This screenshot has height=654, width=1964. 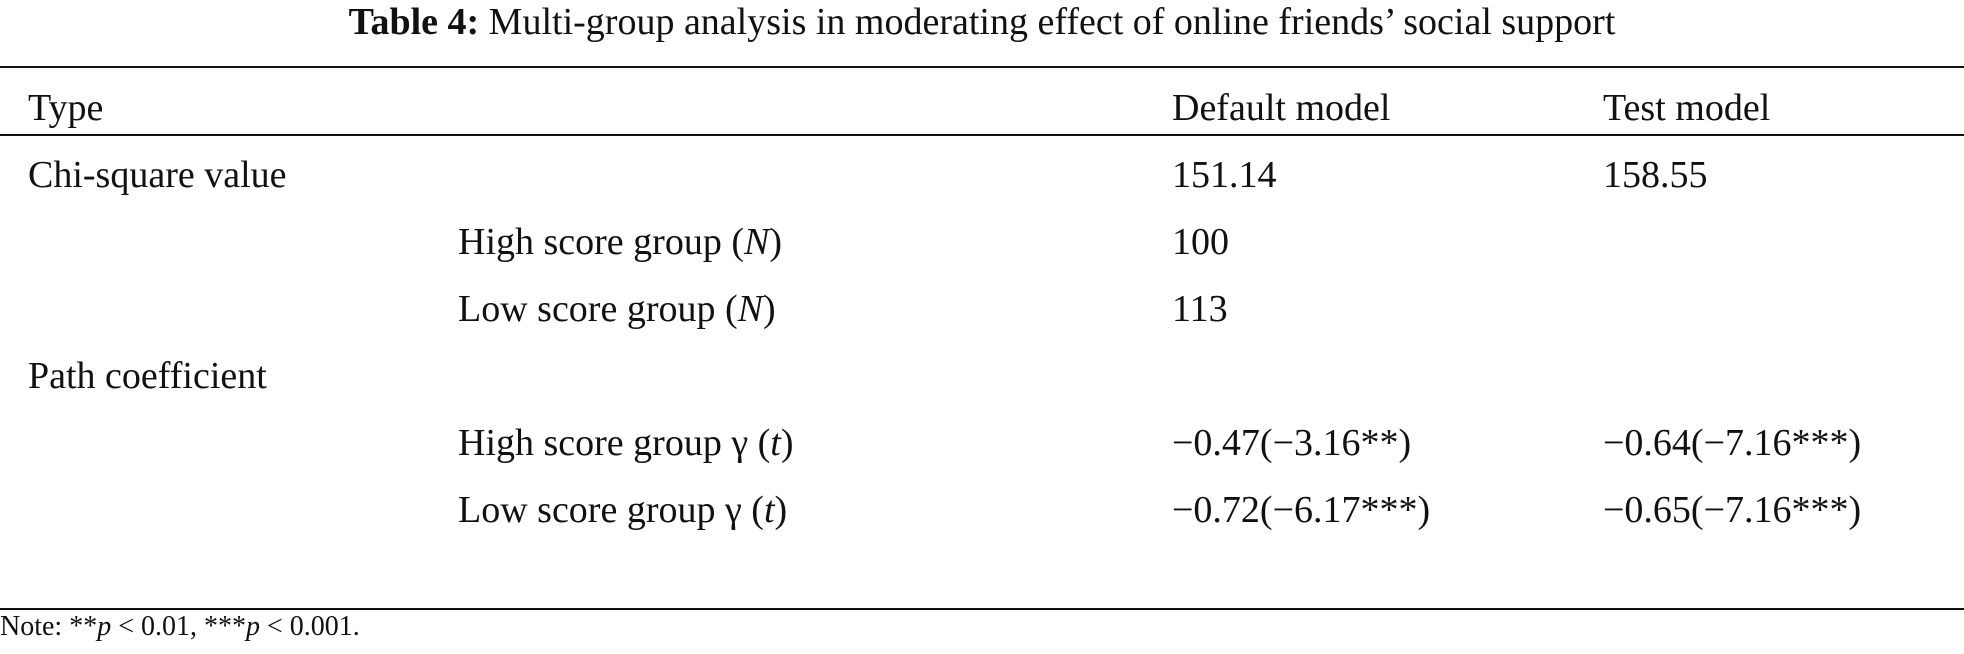 I want to click on default-value: 113, so click(x=1200, y=309).